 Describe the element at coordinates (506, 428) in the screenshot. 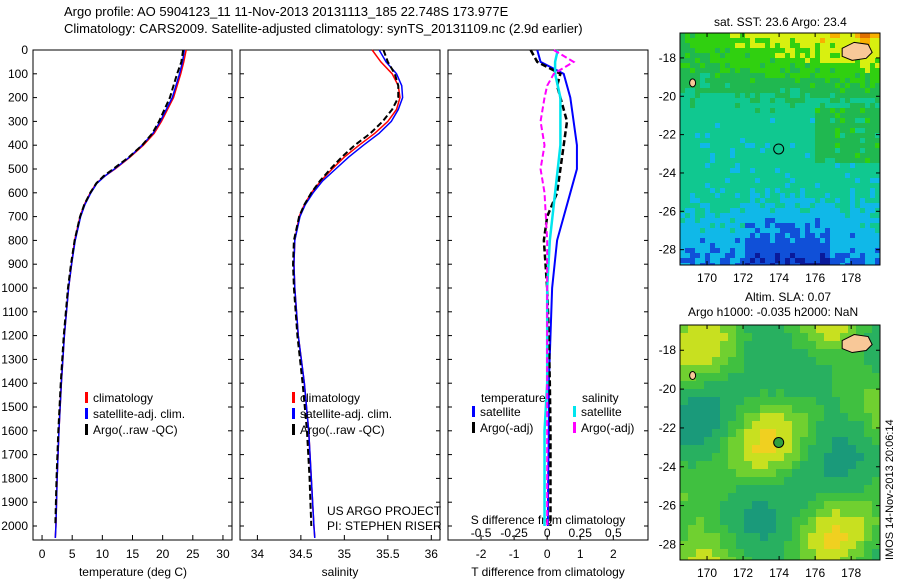

I see `legend-label: Argo(-adj)` at that location.